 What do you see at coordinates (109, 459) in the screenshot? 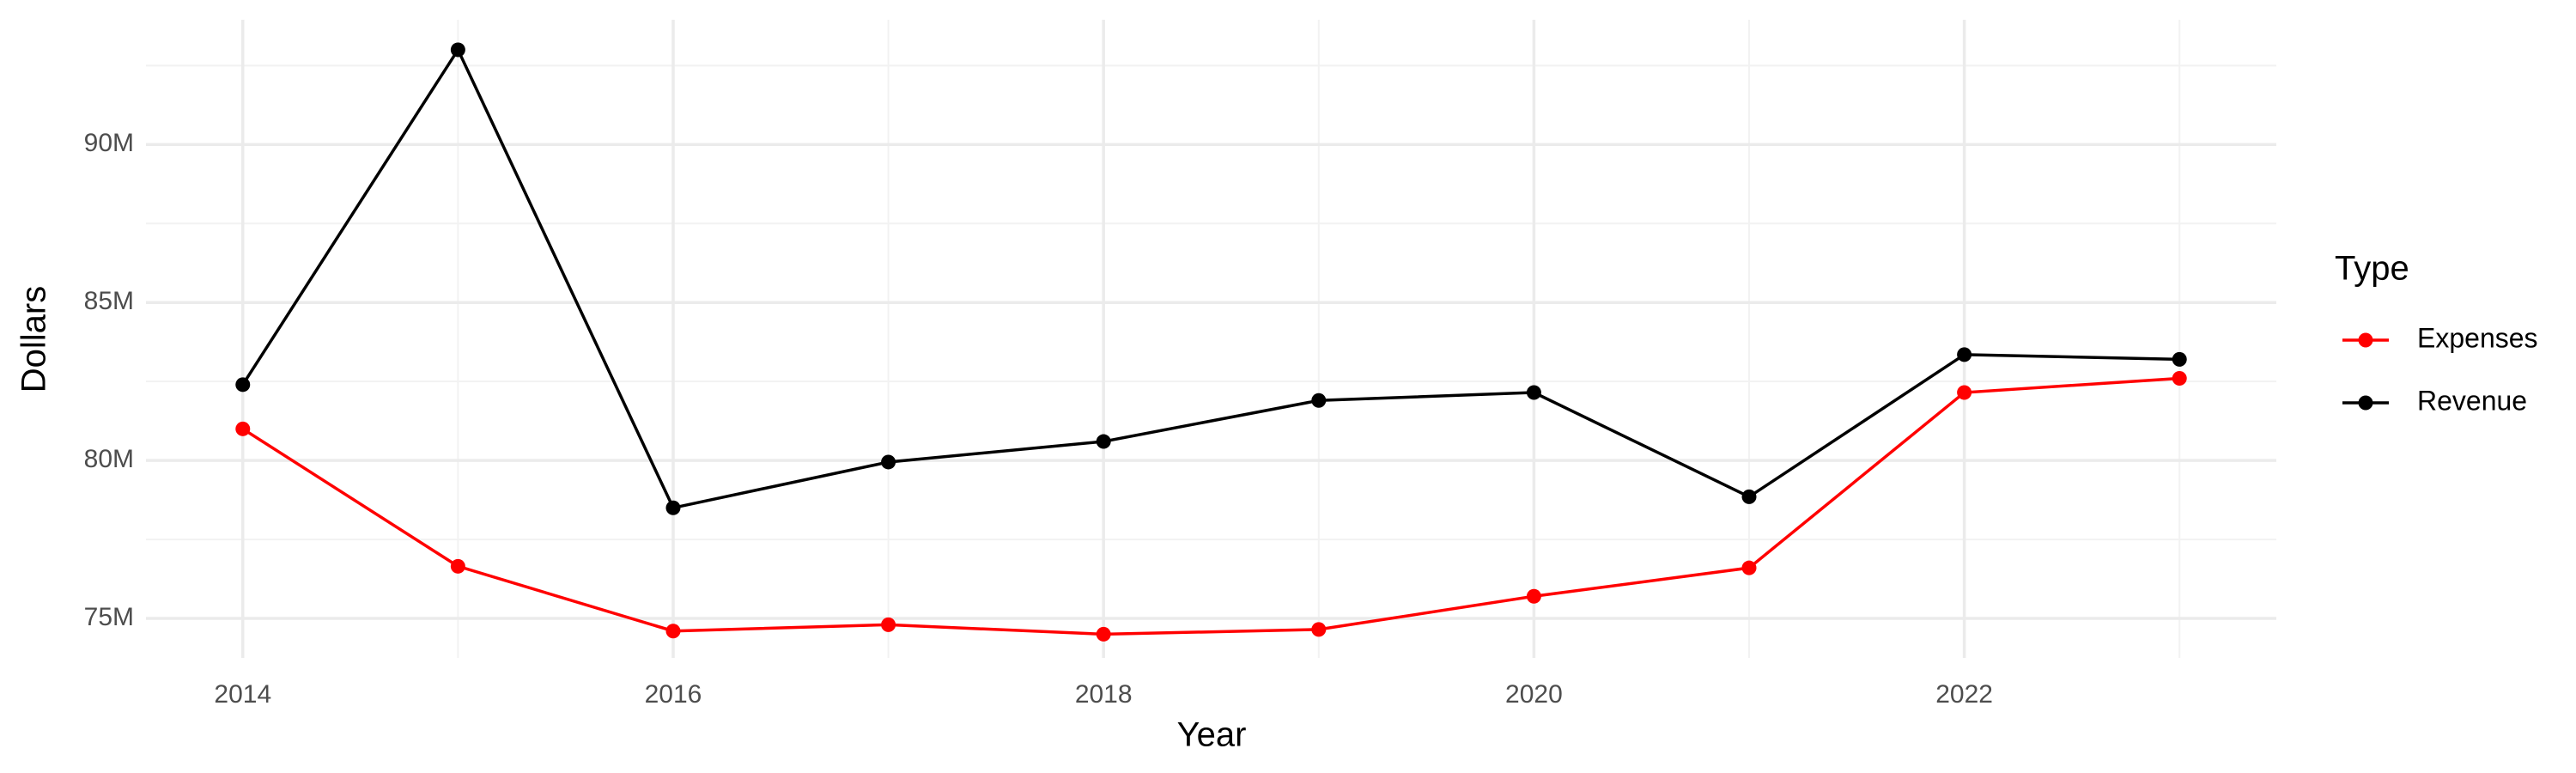
I see `y-tick-label: 80M` at bounding box center [109, 459].